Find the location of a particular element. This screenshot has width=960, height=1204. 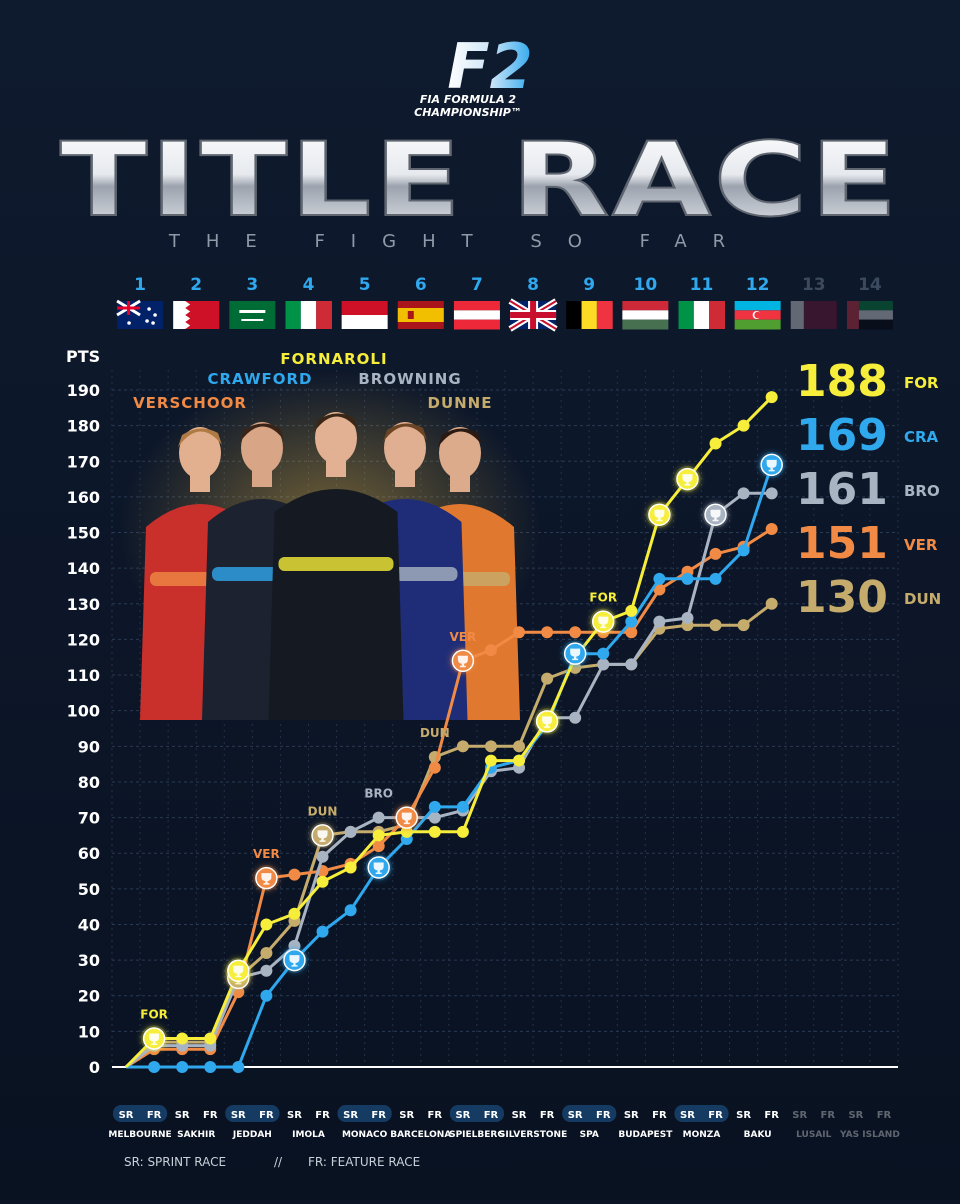

round-number: 12 is located at coordinates (758, 285).